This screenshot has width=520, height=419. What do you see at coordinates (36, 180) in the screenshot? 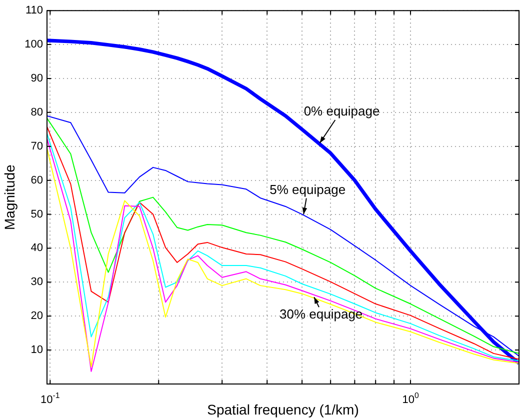
I see `y-tick-label: 60` at bounding box center [36, 180].